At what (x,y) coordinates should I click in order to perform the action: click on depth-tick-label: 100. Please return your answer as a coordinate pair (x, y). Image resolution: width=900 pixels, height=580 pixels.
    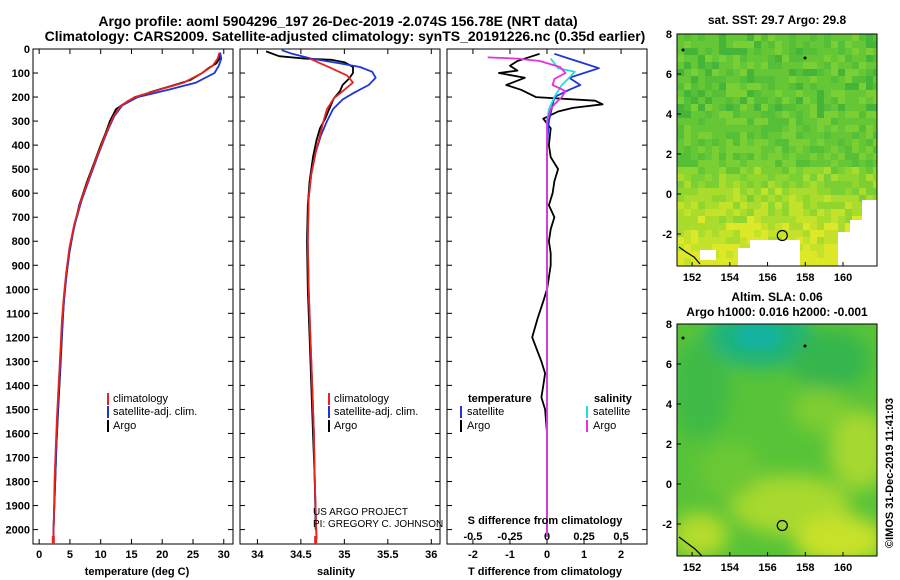
    Looking at the image, I should click on (21, 74).